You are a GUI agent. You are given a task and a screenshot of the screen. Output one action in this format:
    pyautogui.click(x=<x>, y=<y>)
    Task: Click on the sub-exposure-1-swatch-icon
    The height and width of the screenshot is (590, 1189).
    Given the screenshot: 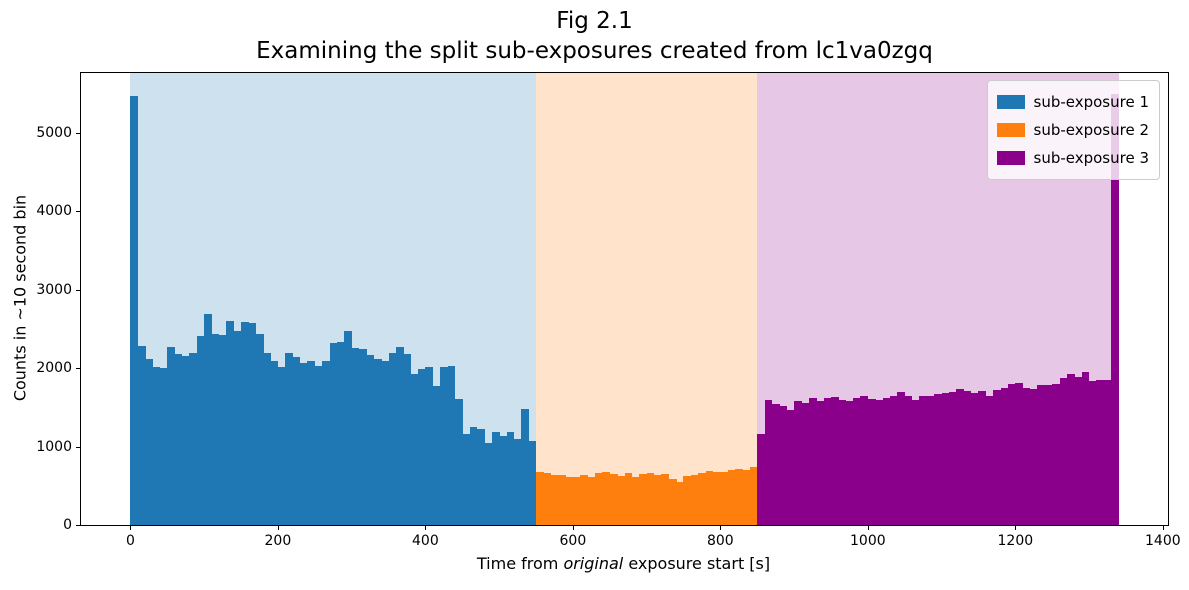 What is the action you would take?
    pyautogui.click(x=1010, y=102)
    